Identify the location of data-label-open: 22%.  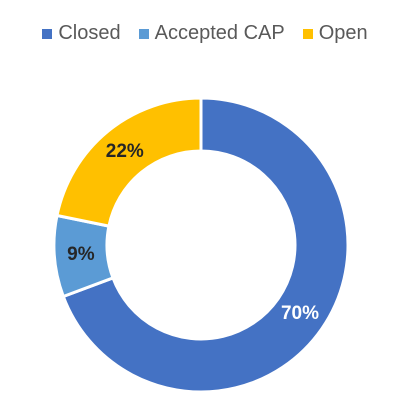
(125, 151).